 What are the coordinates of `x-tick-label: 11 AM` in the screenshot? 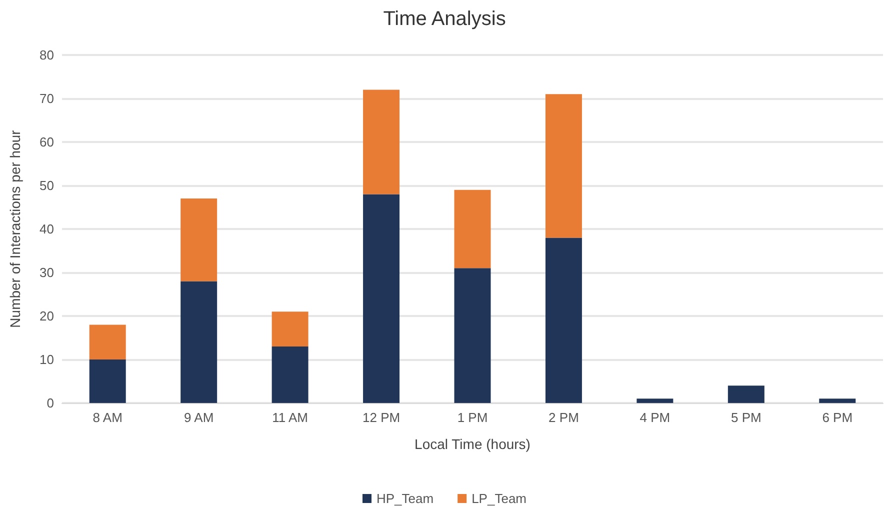 It's located at (290, 417).